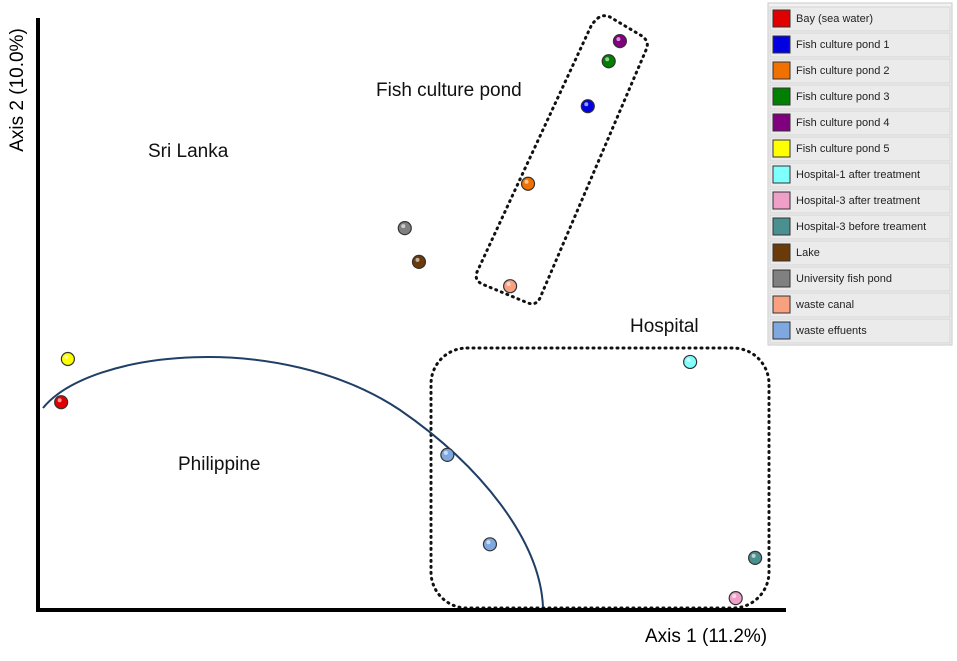  I want to click on legend-label: Hospital-3 before treament, so click(861, 227).